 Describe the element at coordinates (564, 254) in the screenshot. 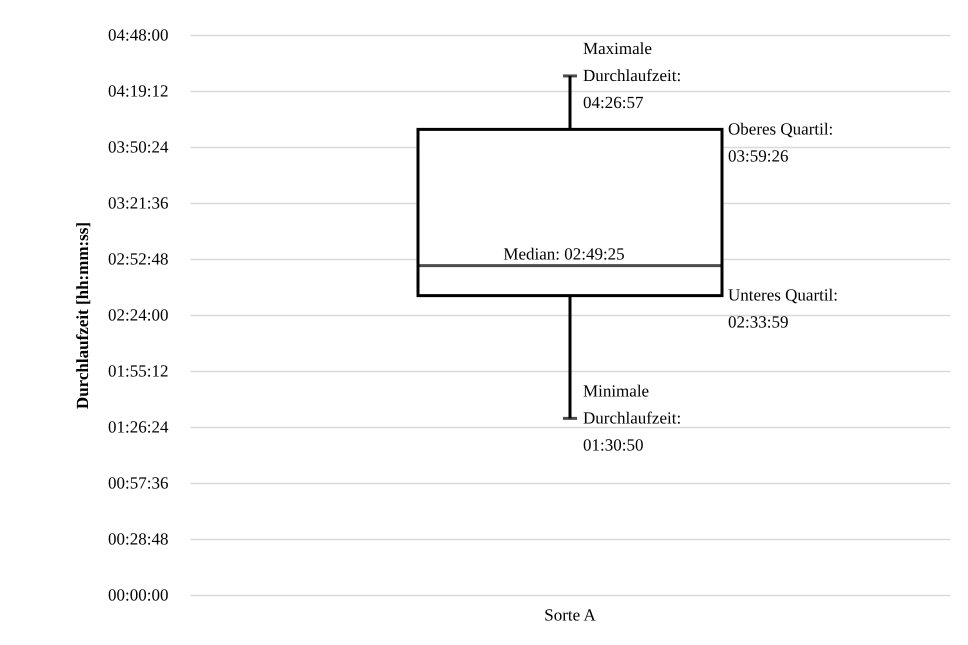

I see `annotation: Median: 02:49:25` at that location.